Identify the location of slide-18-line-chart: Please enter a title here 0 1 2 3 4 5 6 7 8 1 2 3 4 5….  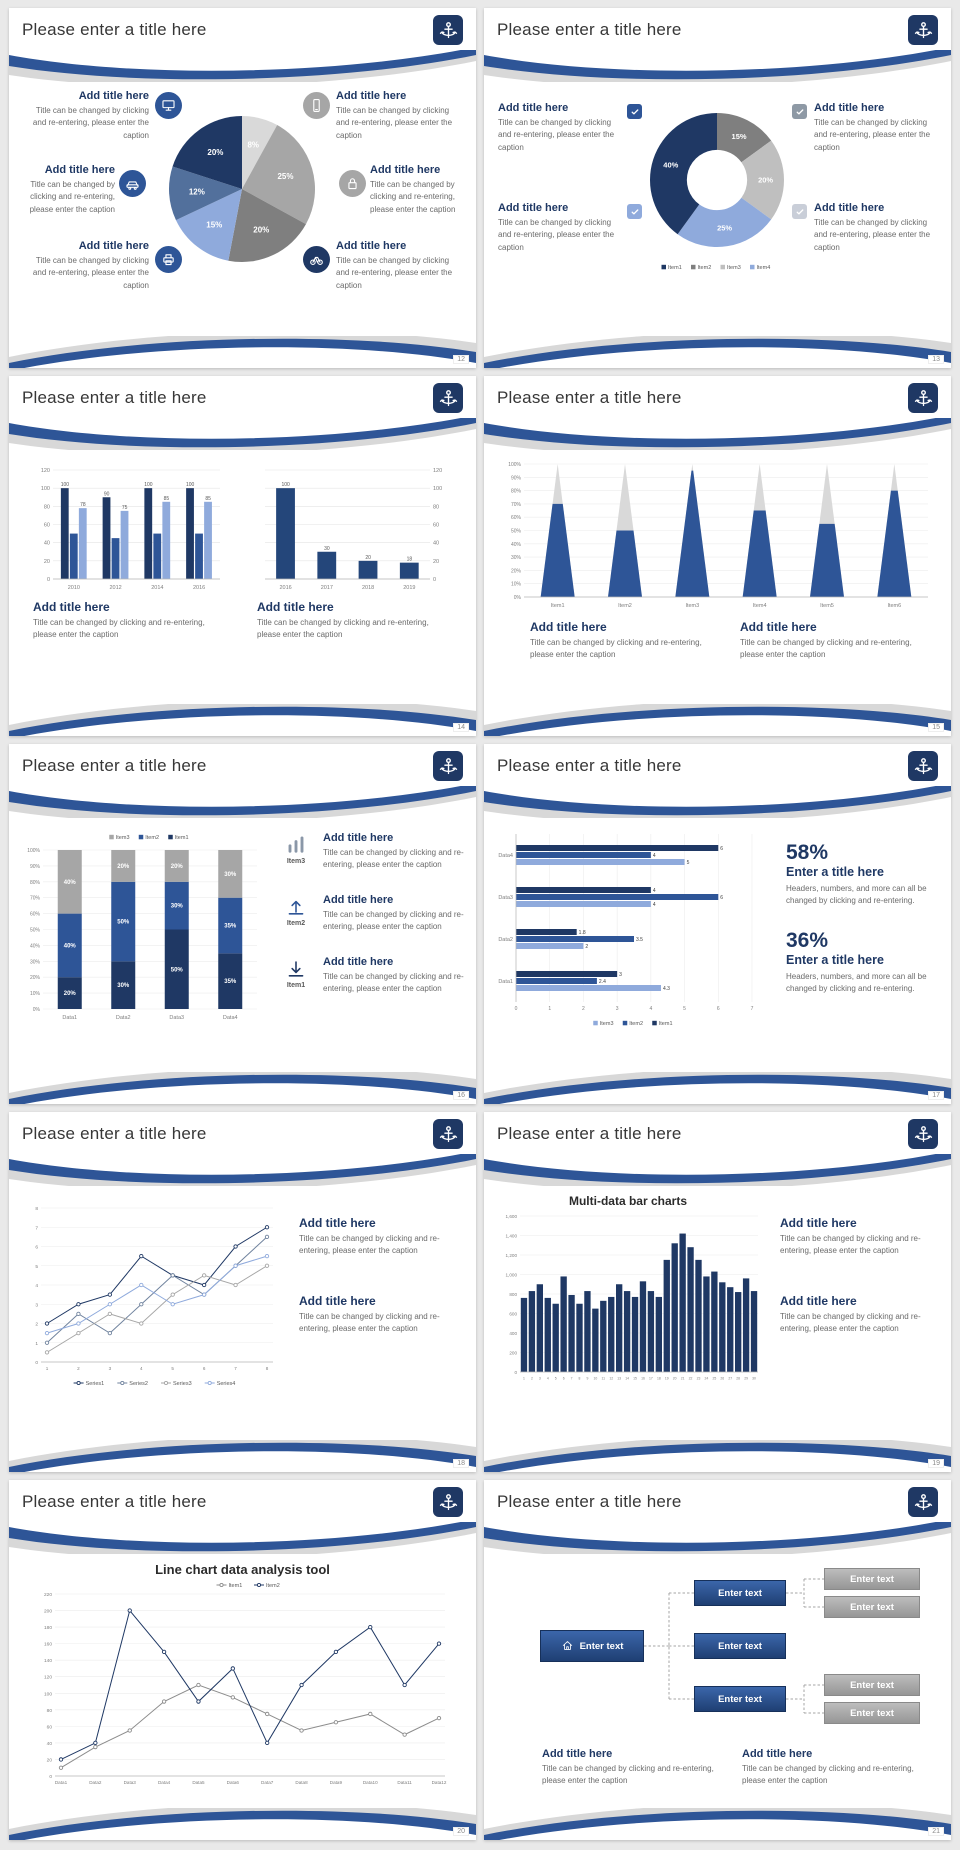
(242, 1292).